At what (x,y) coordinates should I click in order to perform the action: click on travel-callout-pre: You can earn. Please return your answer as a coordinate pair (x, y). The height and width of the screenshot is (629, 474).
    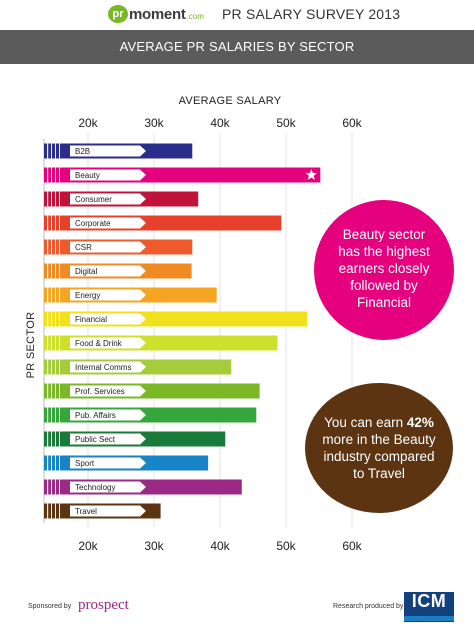
    Looking at the image, I should click on (365, 422).